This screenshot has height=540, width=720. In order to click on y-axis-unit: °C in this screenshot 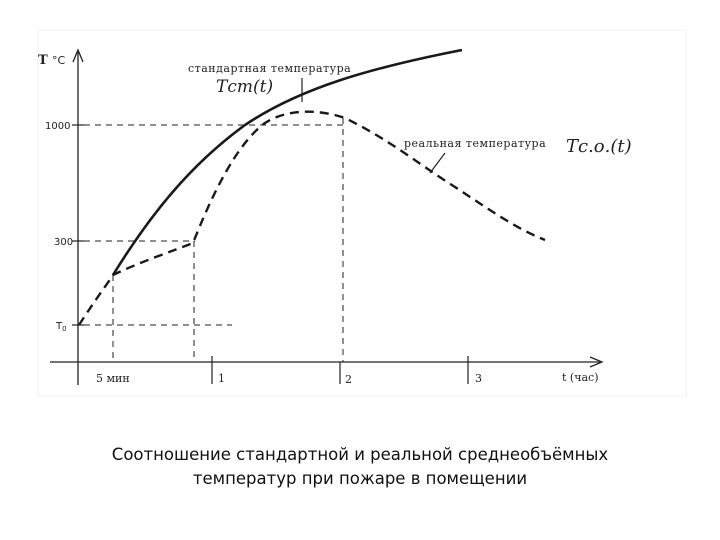, I will do `click(59, 60)`.